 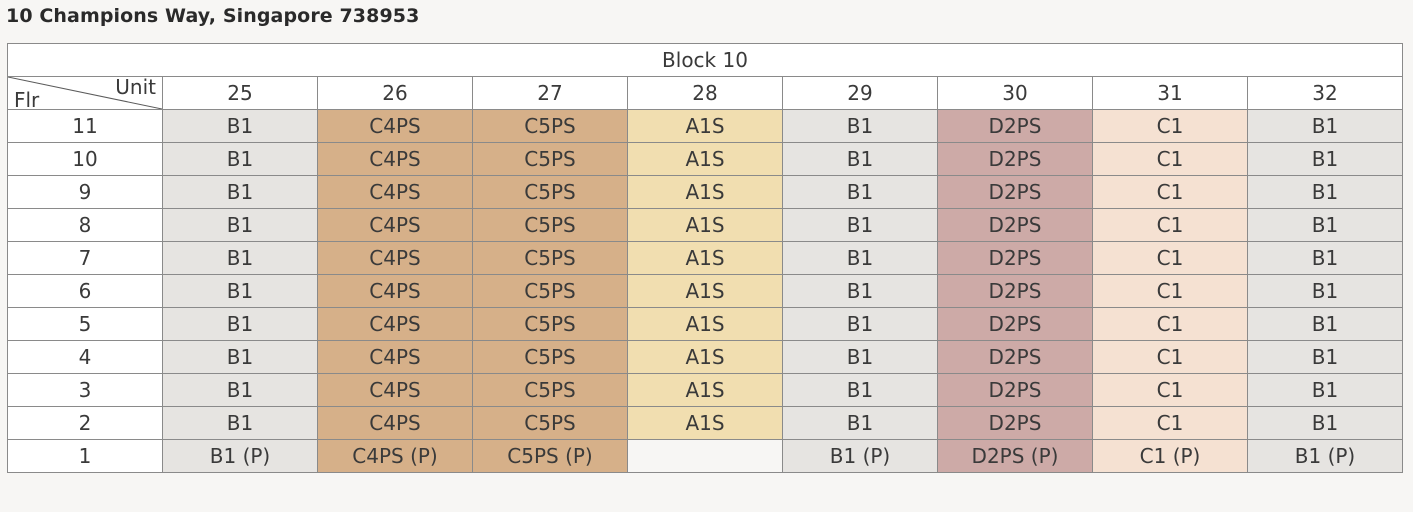 I want to click on unit-header-30: 30, so click(x=1015, y=93).